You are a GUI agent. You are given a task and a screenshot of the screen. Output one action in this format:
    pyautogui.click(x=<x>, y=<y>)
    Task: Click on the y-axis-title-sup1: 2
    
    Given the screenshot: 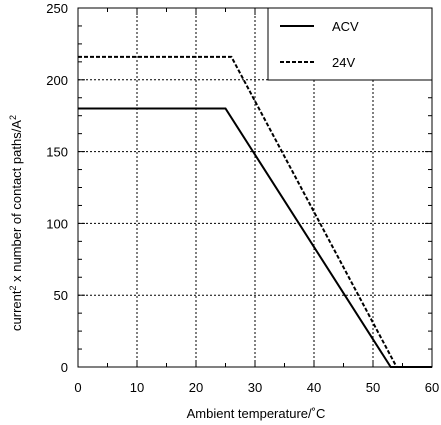 What is the action you would take?
    pyautogui.click(x=13, y=288)
    